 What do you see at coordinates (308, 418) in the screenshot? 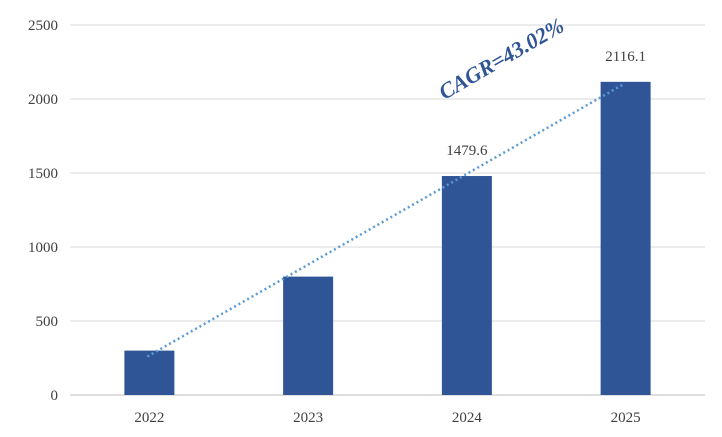
I see `x-tick-label: 2023` at bounding box center [308, 418].